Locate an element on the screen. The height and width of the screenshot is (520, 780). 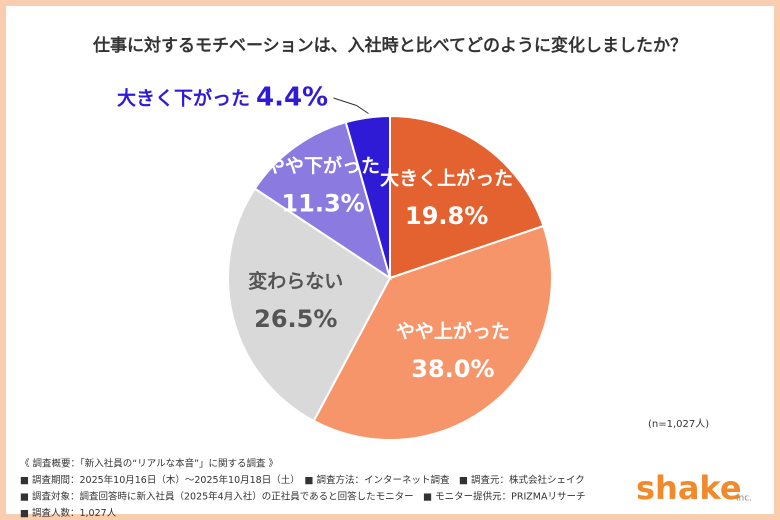
value-label: 19.8% is located at coordinates (446, 216).